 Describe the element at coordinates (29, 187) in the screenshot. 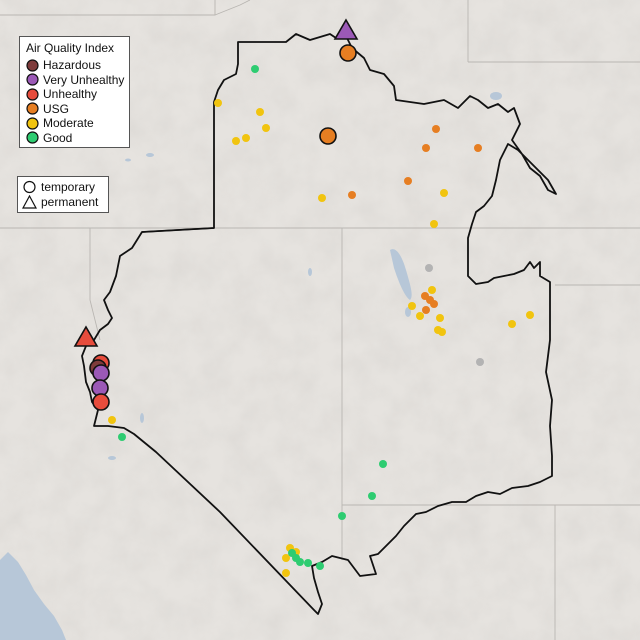

I see `circle-icon` at that location.